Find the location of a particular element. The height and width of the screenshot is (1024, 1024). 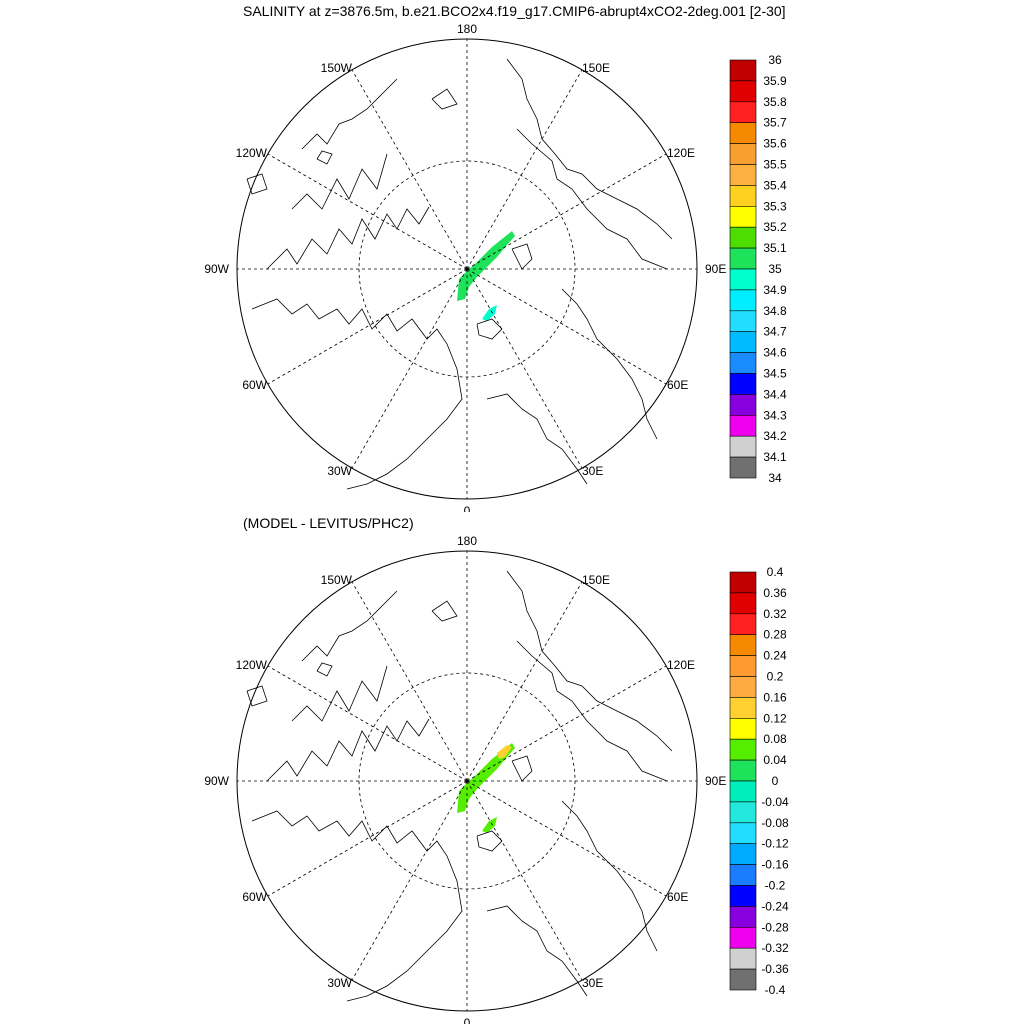

colorbar-level-label: -0.24 is located at coordinates (775, 906).